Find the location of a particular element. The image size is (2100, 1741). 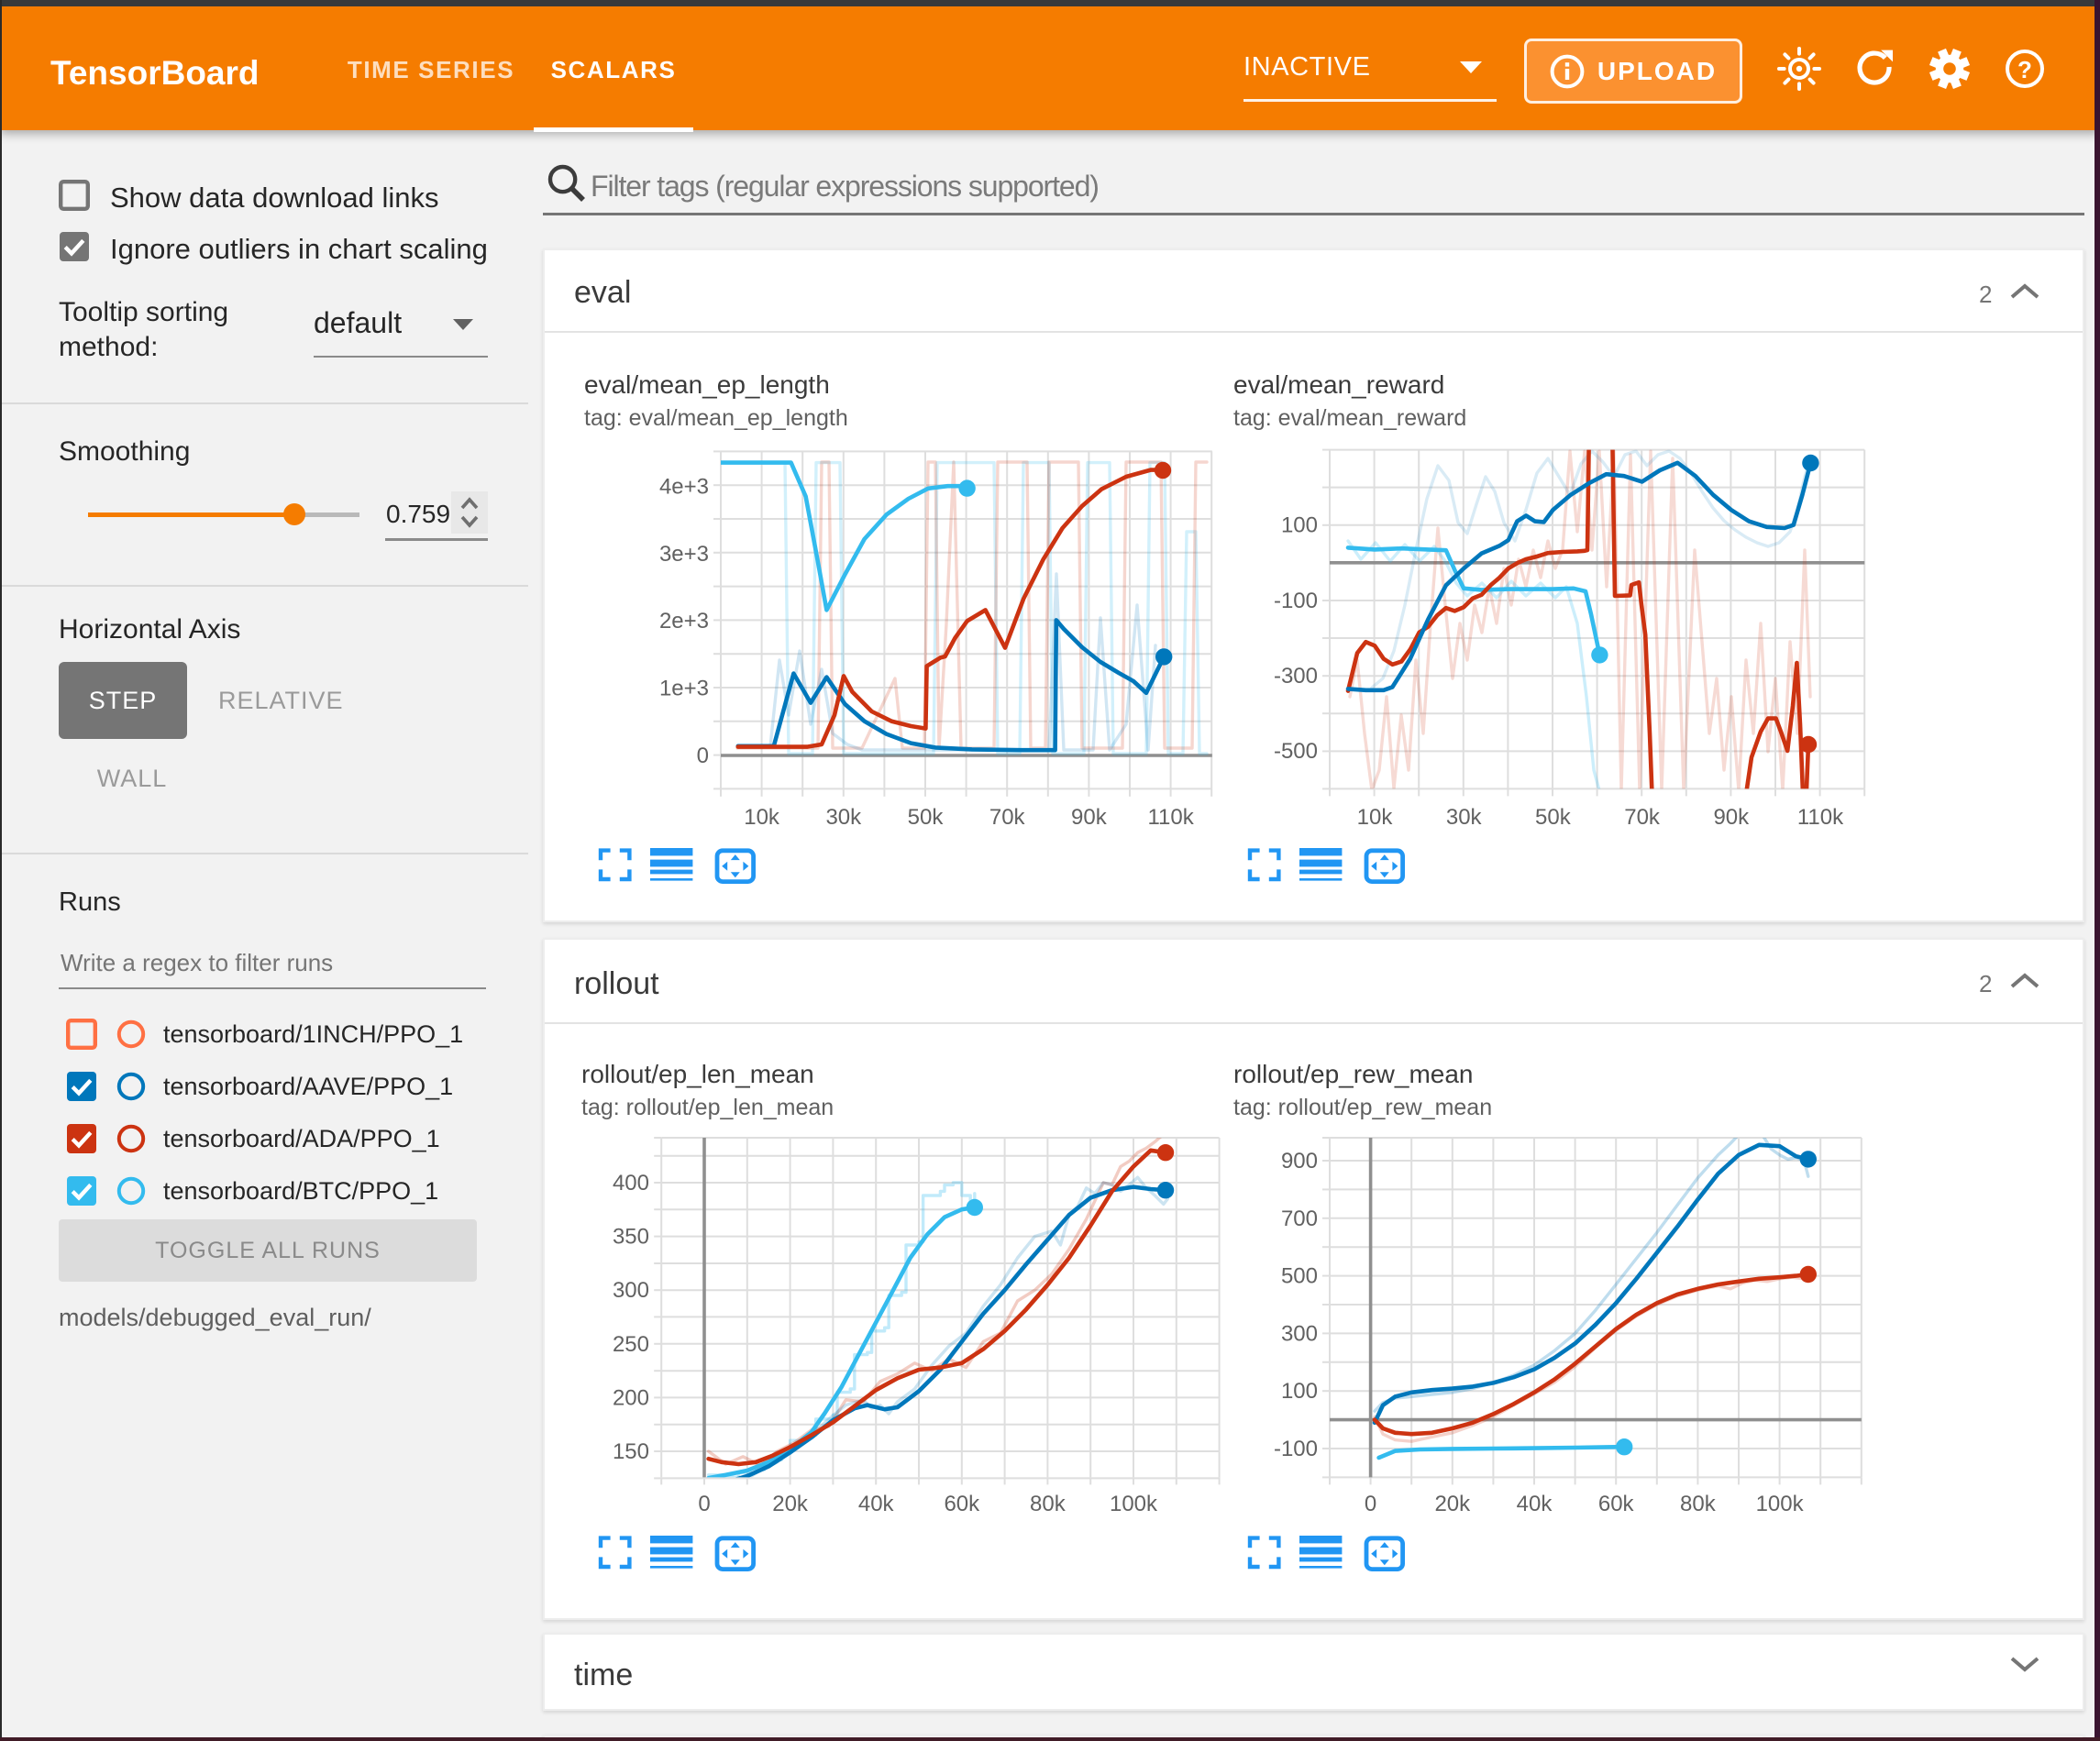

svg-text: 3e+3 is located at coordinates (684, 554).